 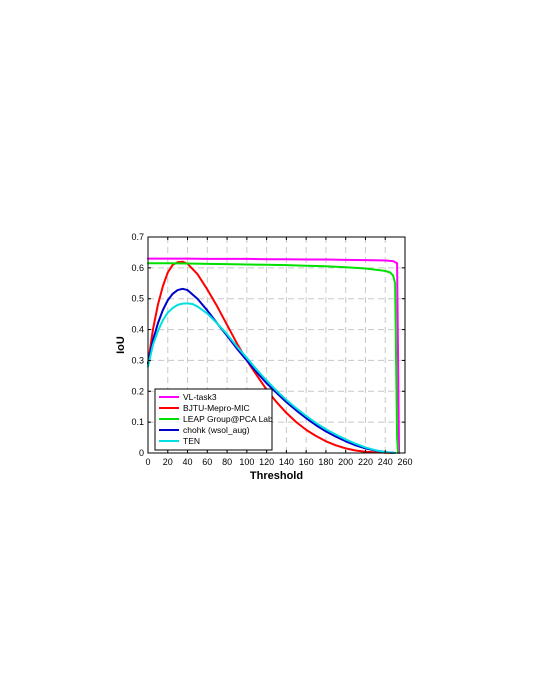 I want to click on y-tick-label: 0.7, so click(x=137, y=237).